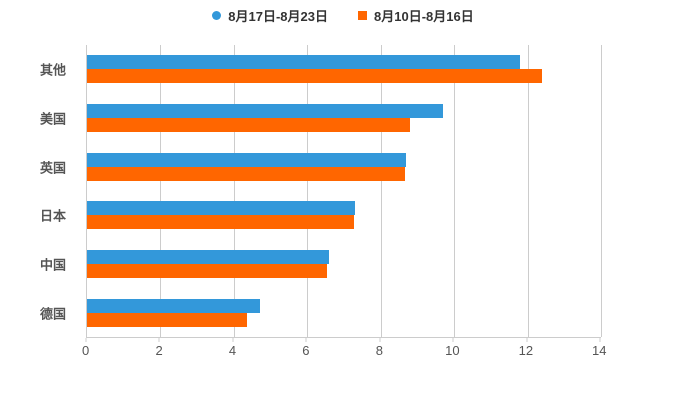  I want to click on y-category-label: 英国, so click(52, 168).